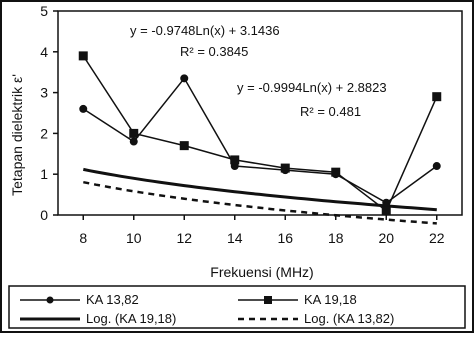  I want to click on annotation-r2-2: R² = 0.481, so click(330, 111).